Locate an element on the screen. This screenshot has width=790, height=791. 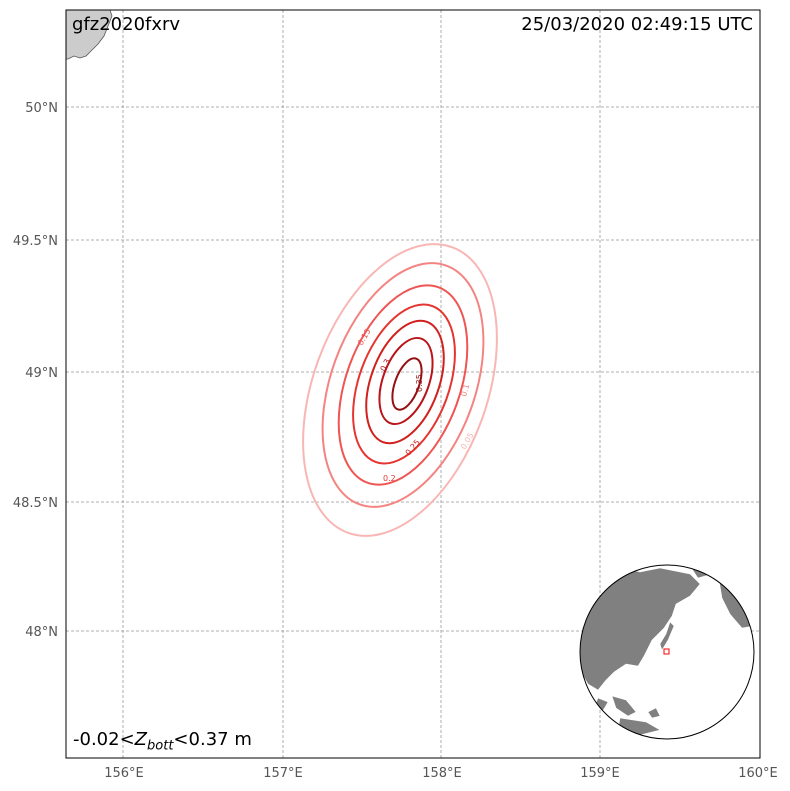
lon-tick-label: 159°E is located at coordinates (600, 773).